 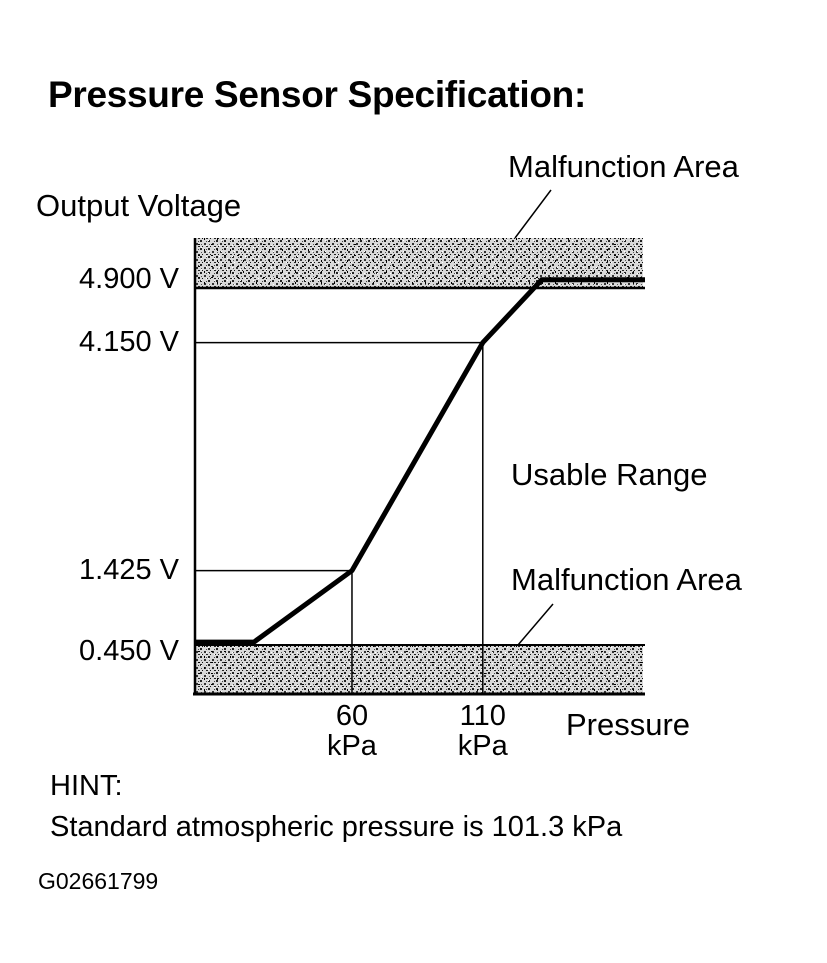 I want to click on y-tick-label-4900: 4.900 V, so click(x=129, y=278).